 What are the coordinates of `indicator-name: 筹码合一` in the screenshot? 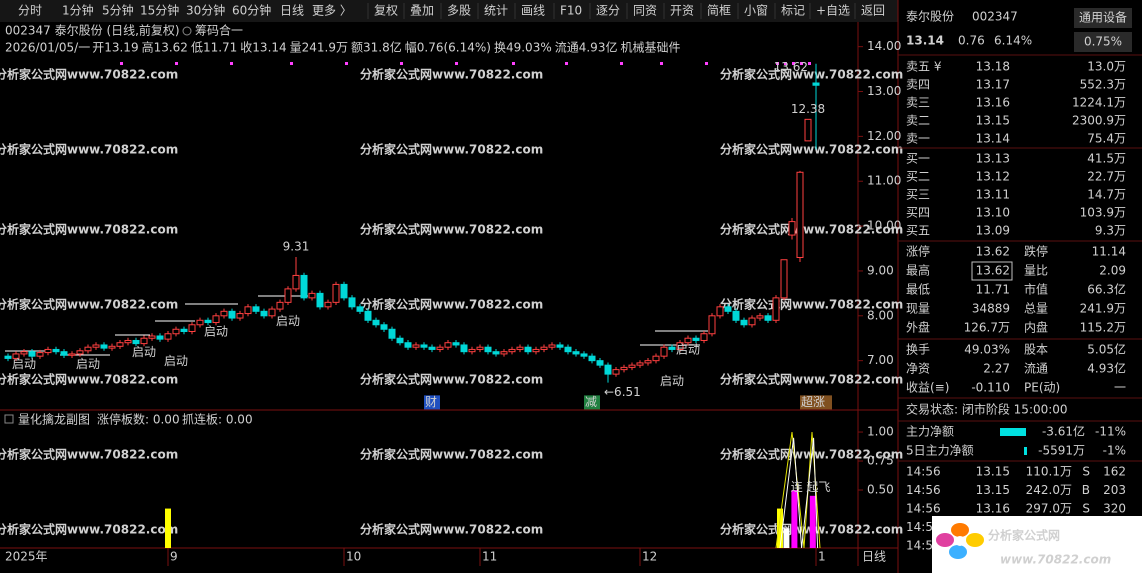 It's located at (219, 30).